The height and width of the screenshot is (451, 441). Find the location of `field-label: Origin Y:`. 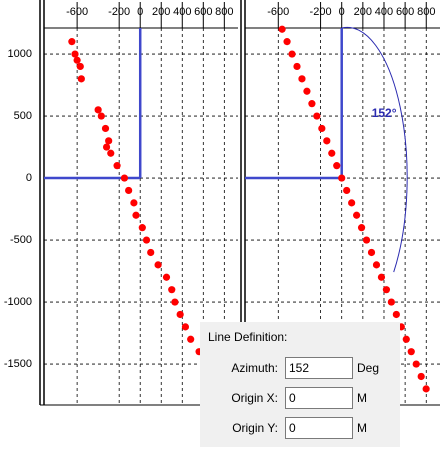

field-label: Origin Y: is located at coordinates (255, 428).